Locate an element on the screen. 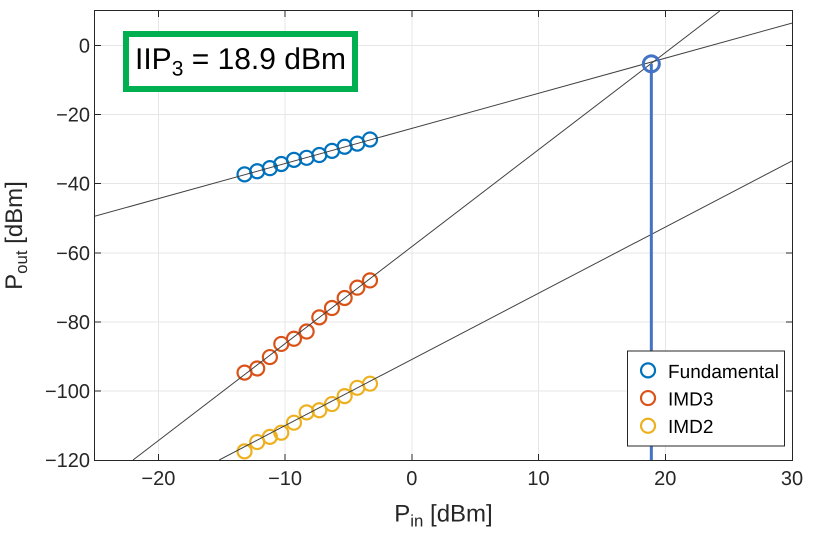 The image size is (813, 542). x-tick-label: 0 is located at coordinates (412, 479).